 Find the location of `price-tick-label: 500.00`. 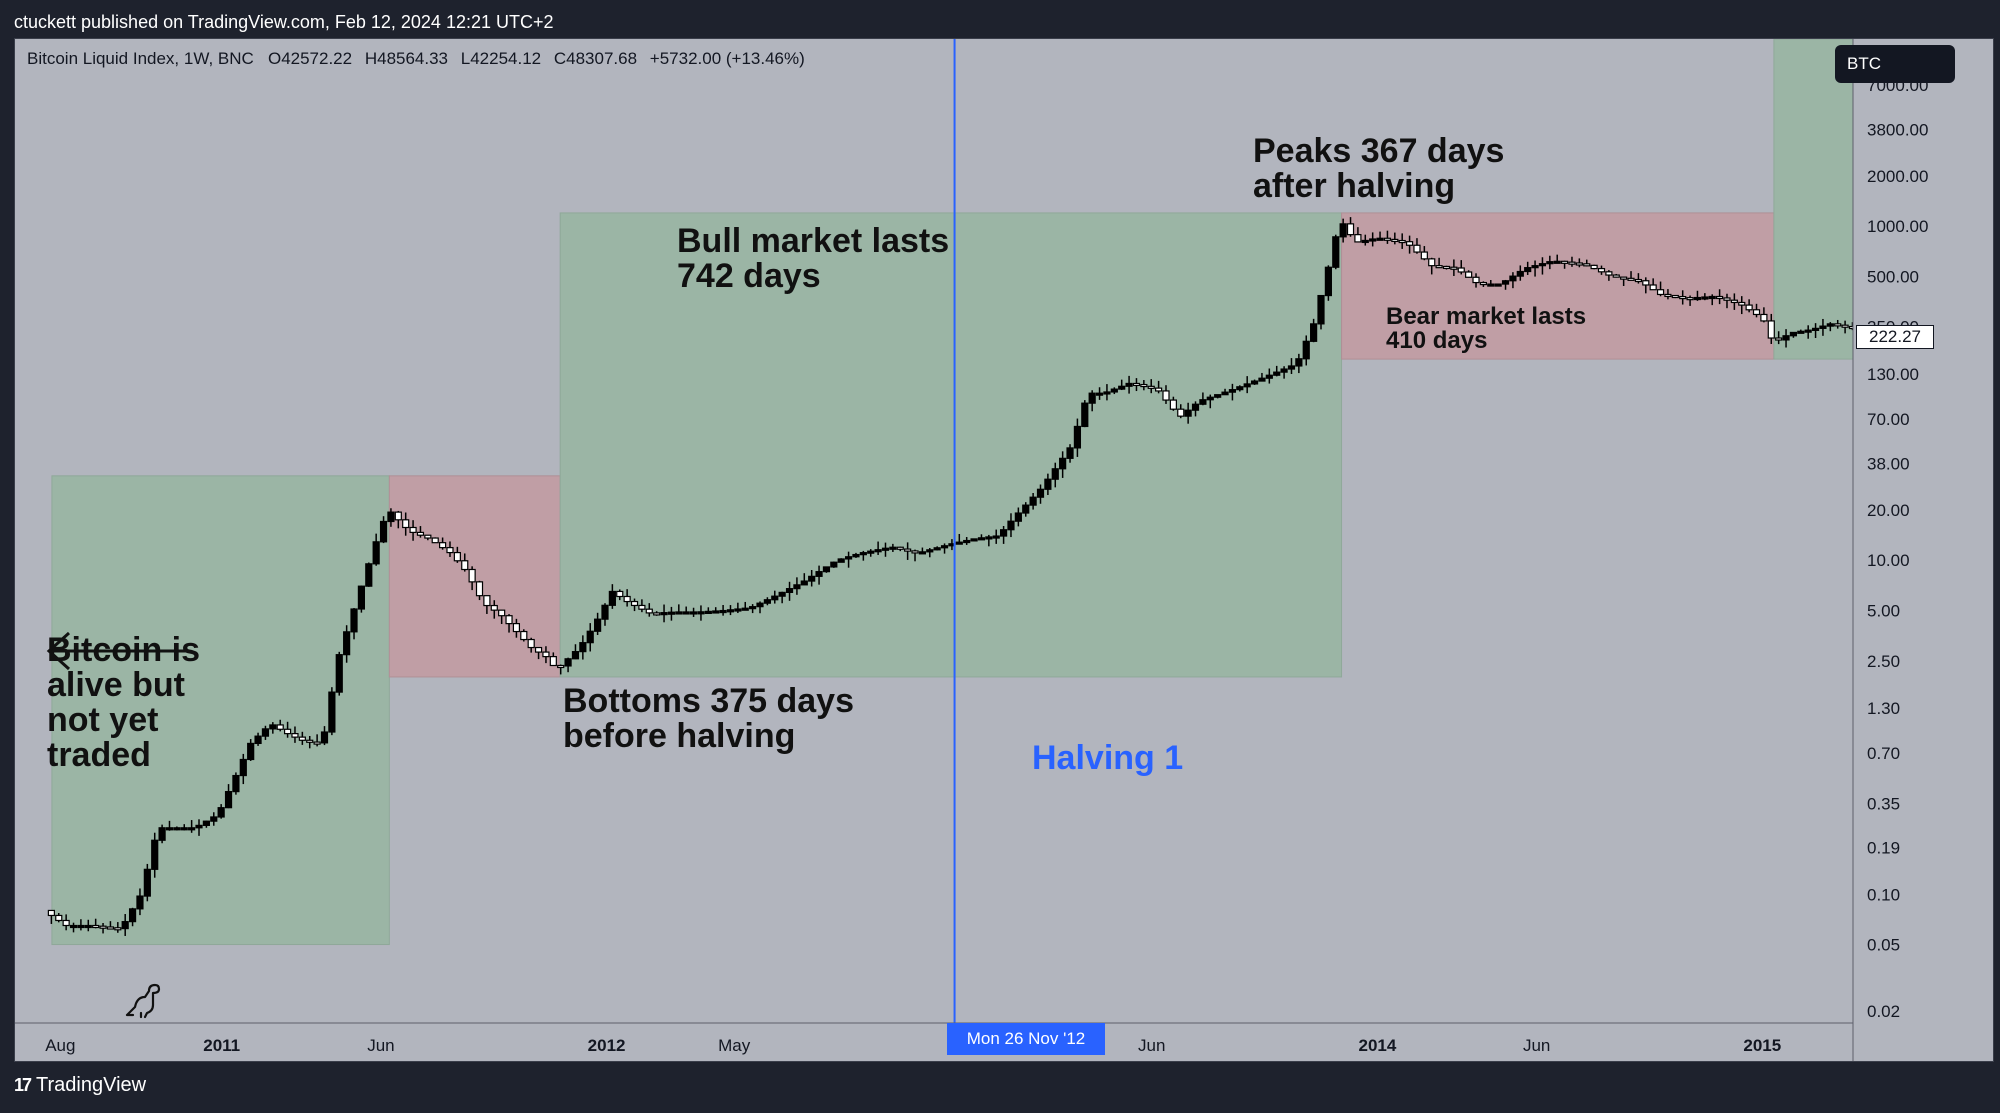

price-tick-label: 500.00 is located at coordinates (1893, 276).